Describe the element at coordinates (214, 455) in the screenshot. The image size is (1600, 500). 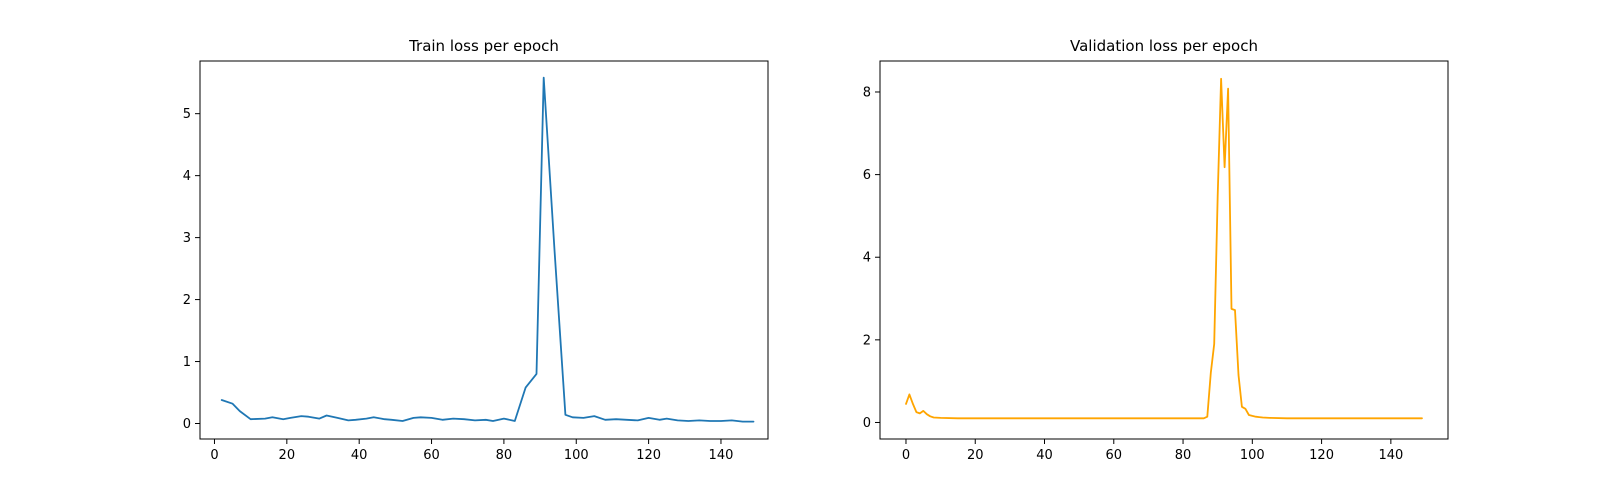
I see `train-loss-x-tick-label: 0` at that location.